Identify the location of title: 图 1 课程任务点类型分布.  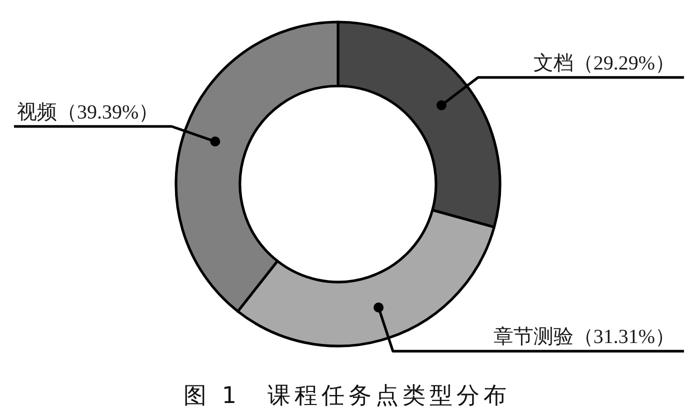
(347, 396).